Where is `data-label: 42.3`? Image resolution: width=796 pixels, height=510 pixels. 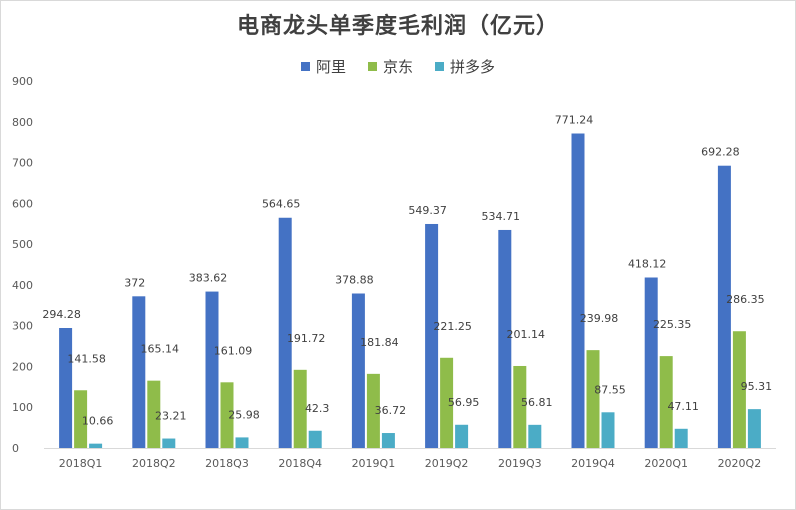
data-label: 42.3 is located at coordinates (317, 408).